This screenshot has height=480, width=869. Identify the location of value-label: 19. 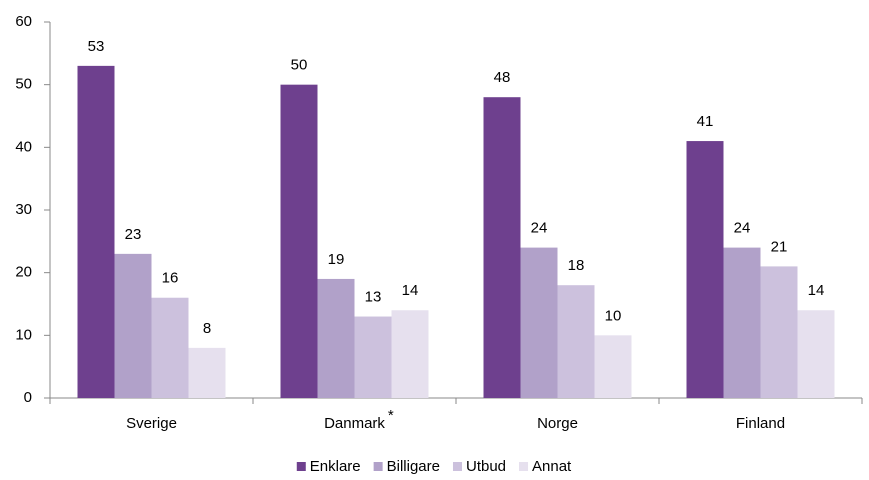
(336, 259).